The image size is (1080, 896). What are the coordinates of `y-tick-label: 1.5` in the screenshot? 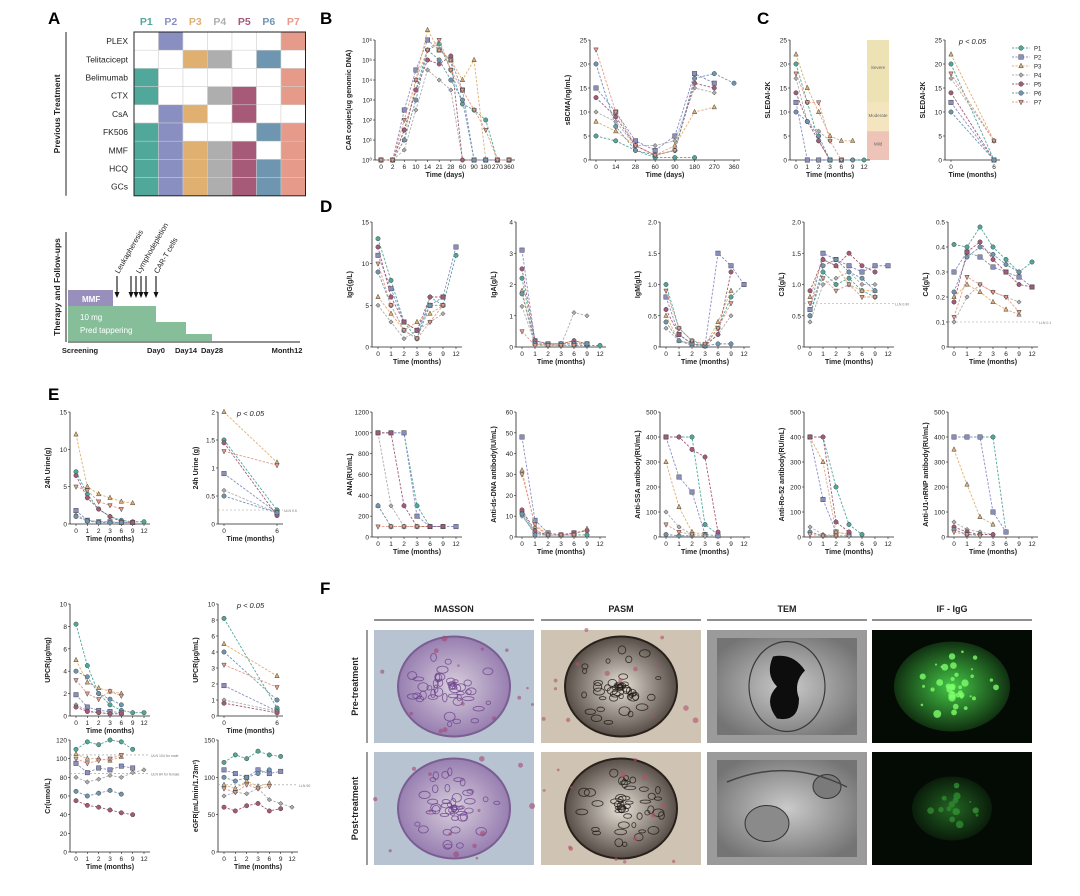 It's located at (210, 441).